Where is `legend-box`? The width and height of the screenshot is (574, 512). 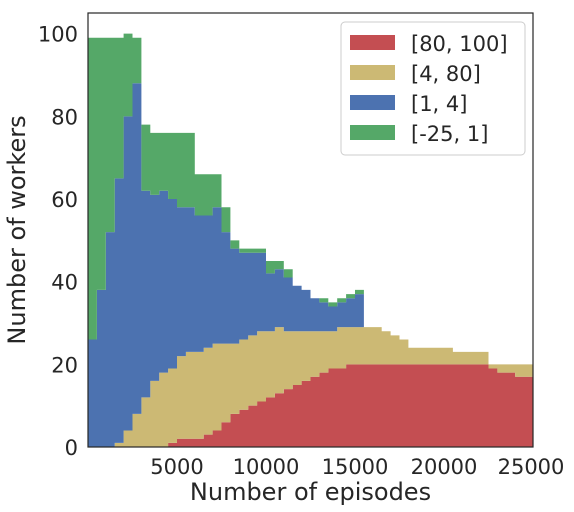
legend-box is located at coordinates (433, 88).